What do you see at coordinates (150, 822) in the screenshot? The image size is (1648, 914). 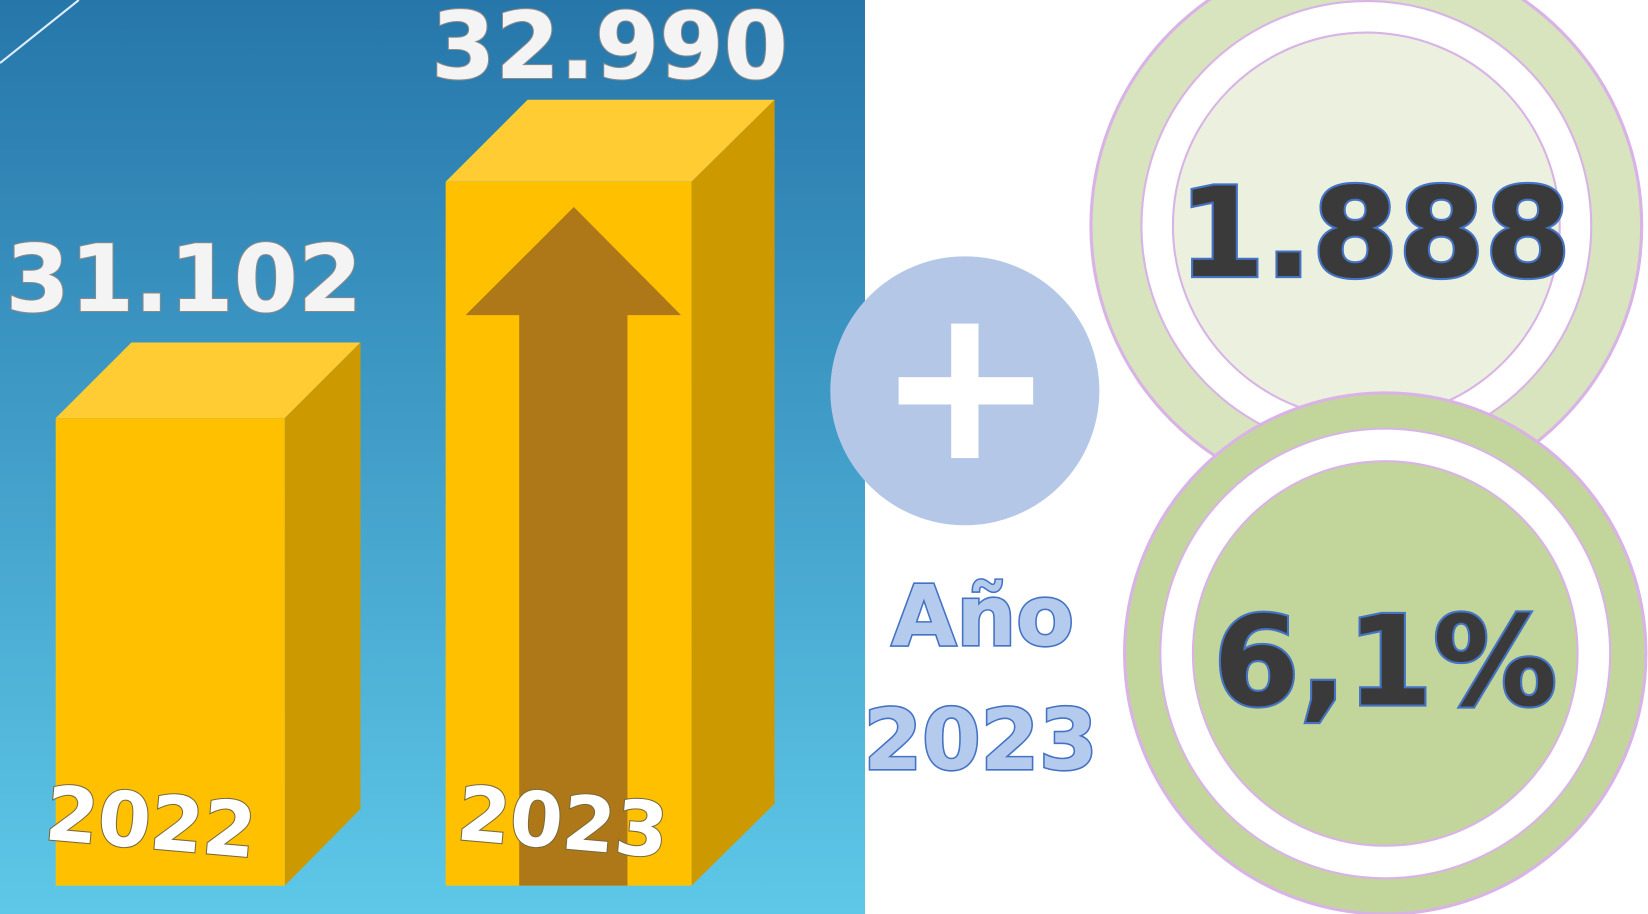 I see `year-label: 2022` at bounding box center [150, 822].